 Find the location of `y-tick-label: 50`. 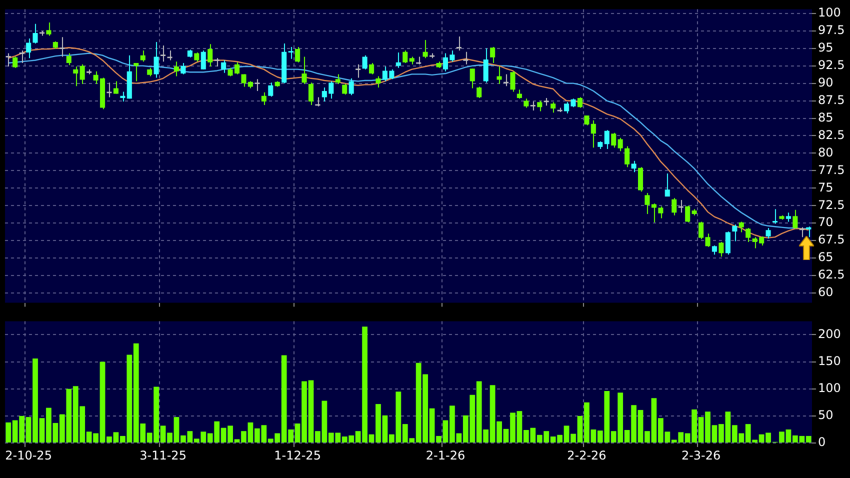

y-tick-label: 50 is located at coordinates (826, 415).